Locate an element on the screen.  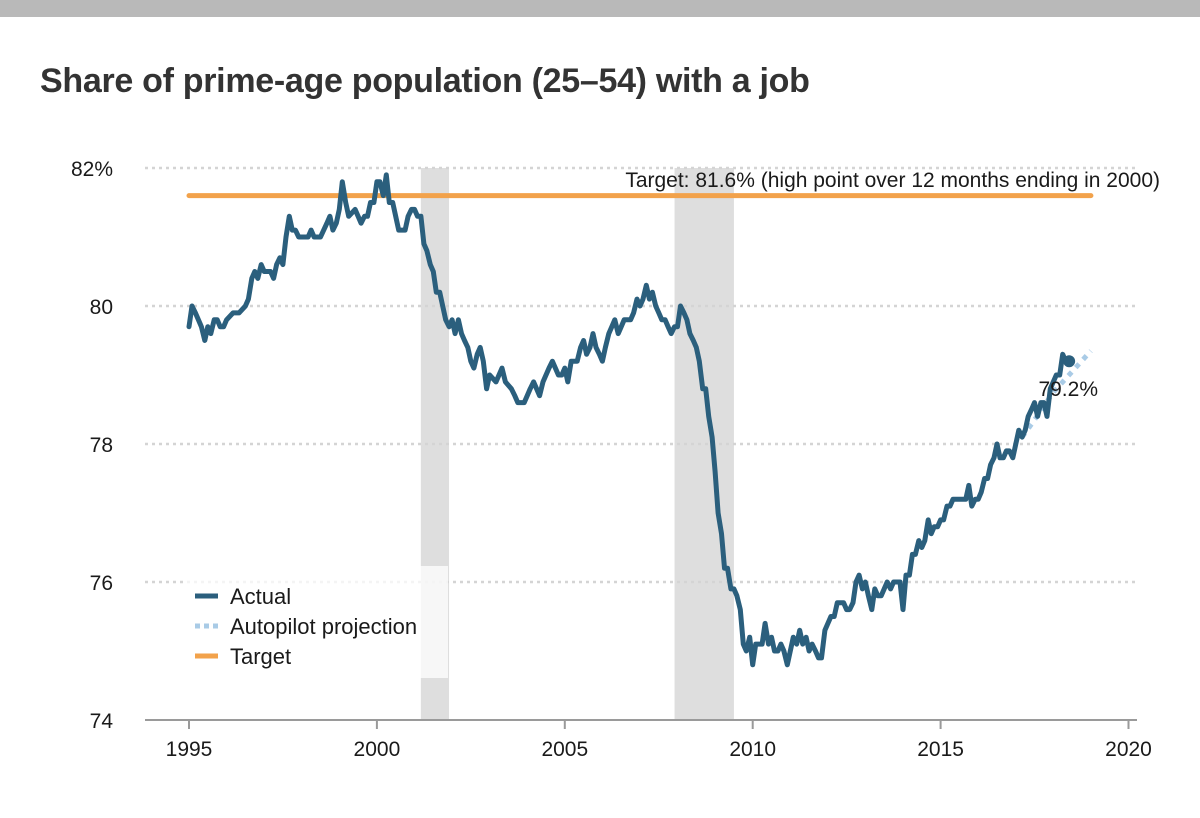
legend-label-actual: Actual is located at coordinates (260, 596).